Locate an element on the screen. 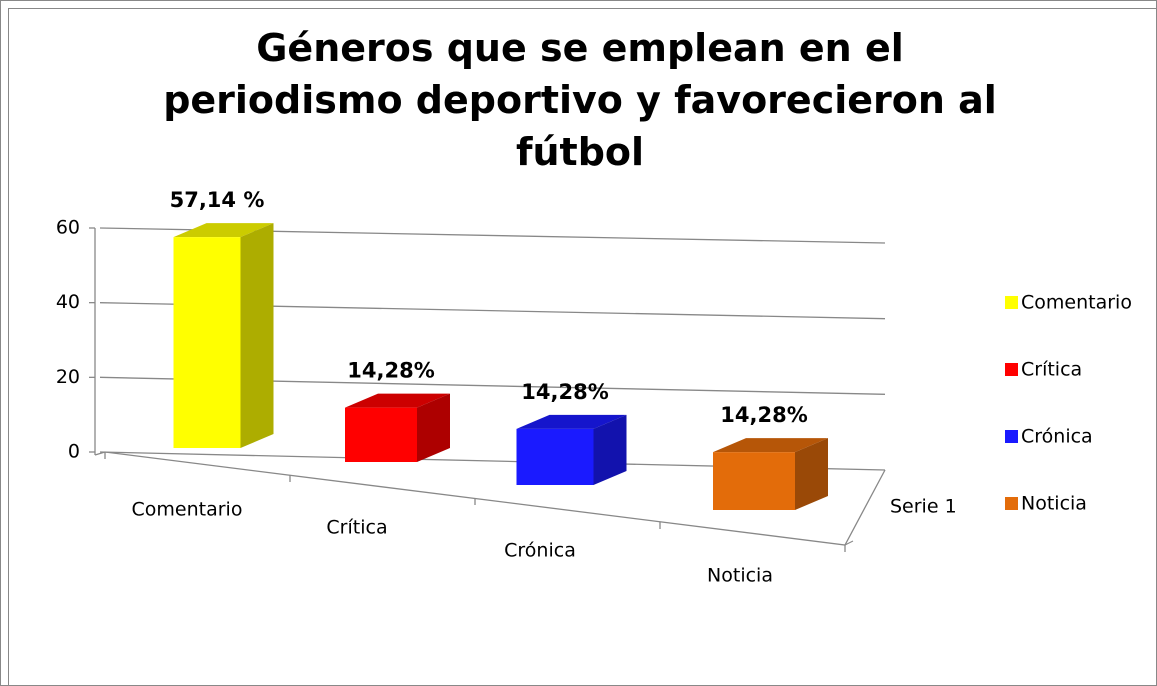  x-tick-label: Crítica is located at coordinates (356, 528).